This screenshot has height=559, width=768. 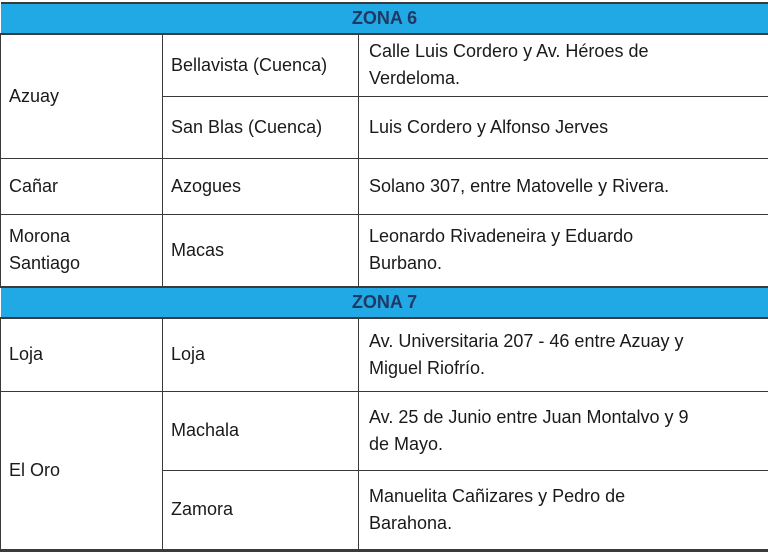 What do you see at coordinates (563, 186) in the screenshot?
I see `address-cell-azogues: Solano 307, entre Matovelle y Rivera.` at bounding box center [563, 186].